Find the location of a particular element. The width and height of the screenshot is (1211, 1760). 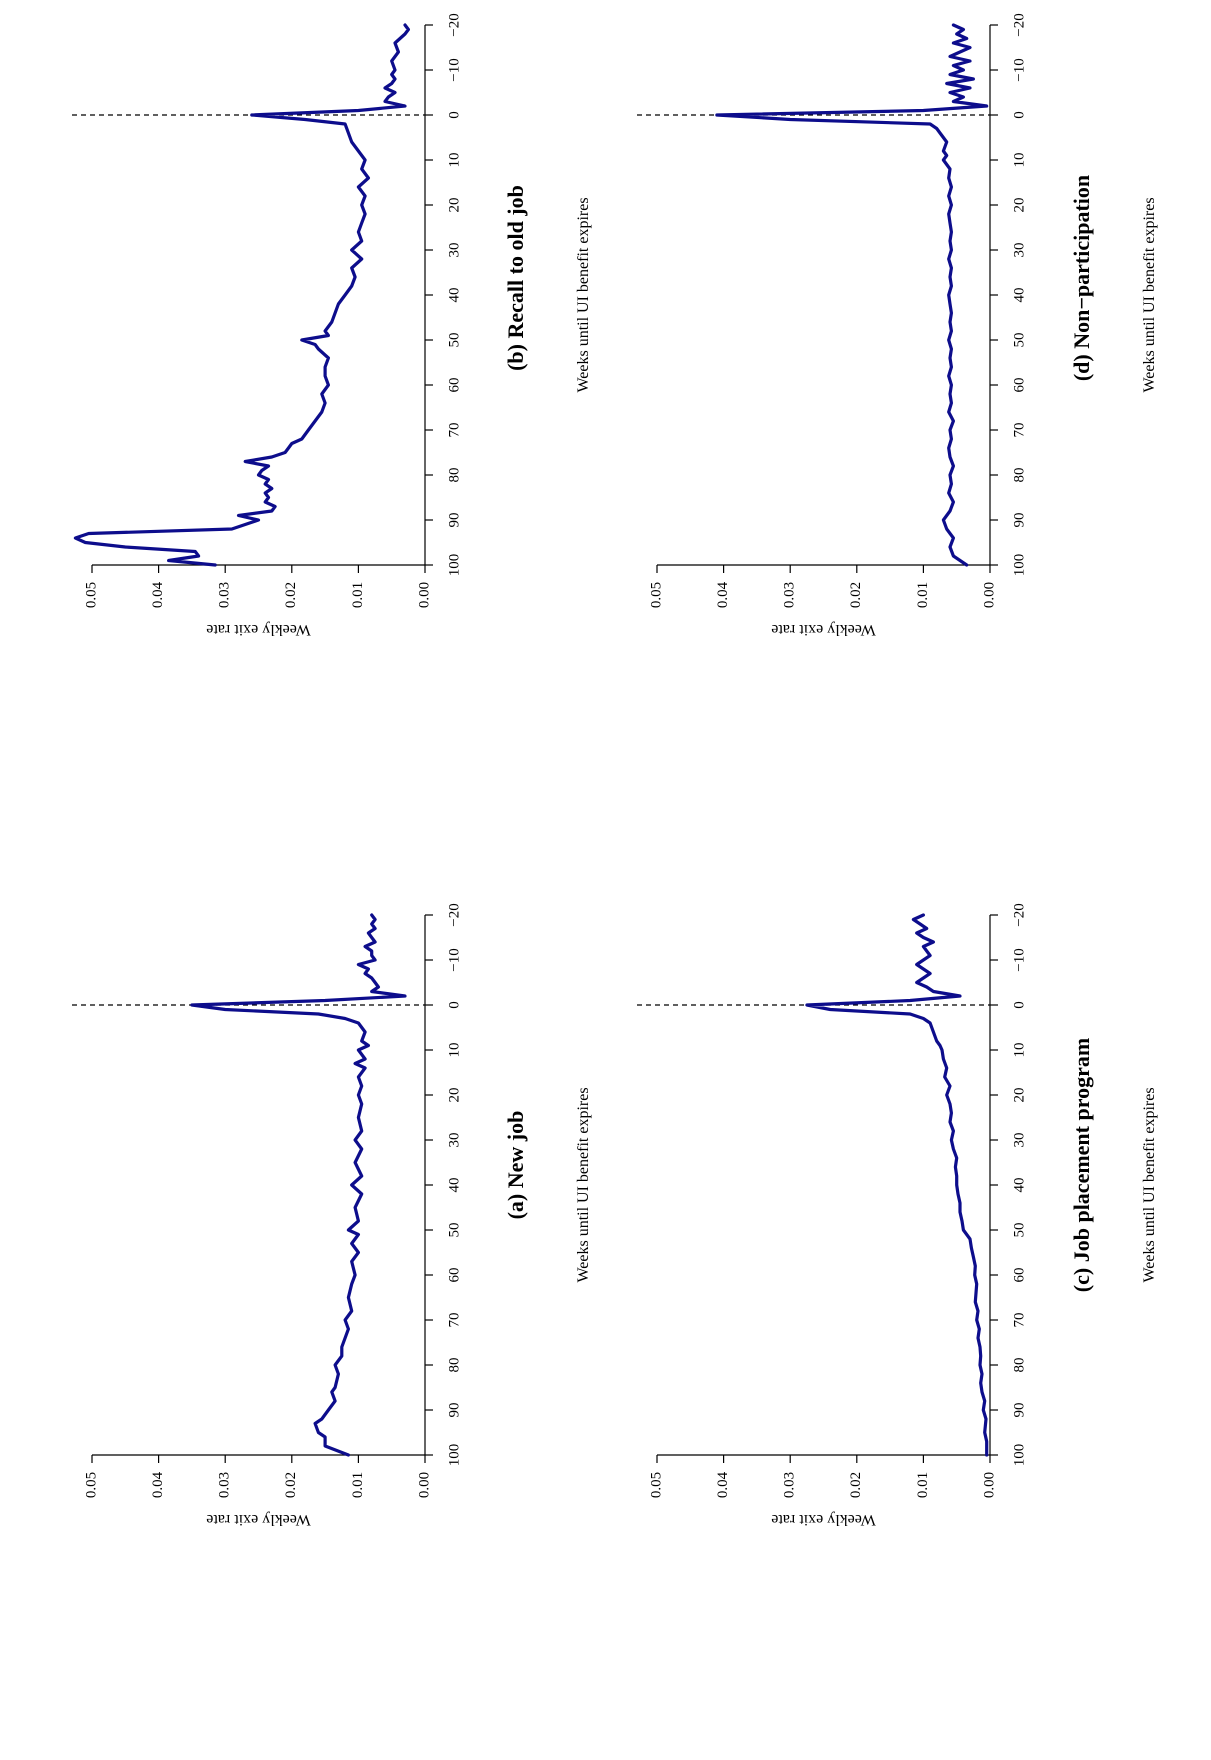

panel-title: (a) New job is located at coordinates (515, 1165).